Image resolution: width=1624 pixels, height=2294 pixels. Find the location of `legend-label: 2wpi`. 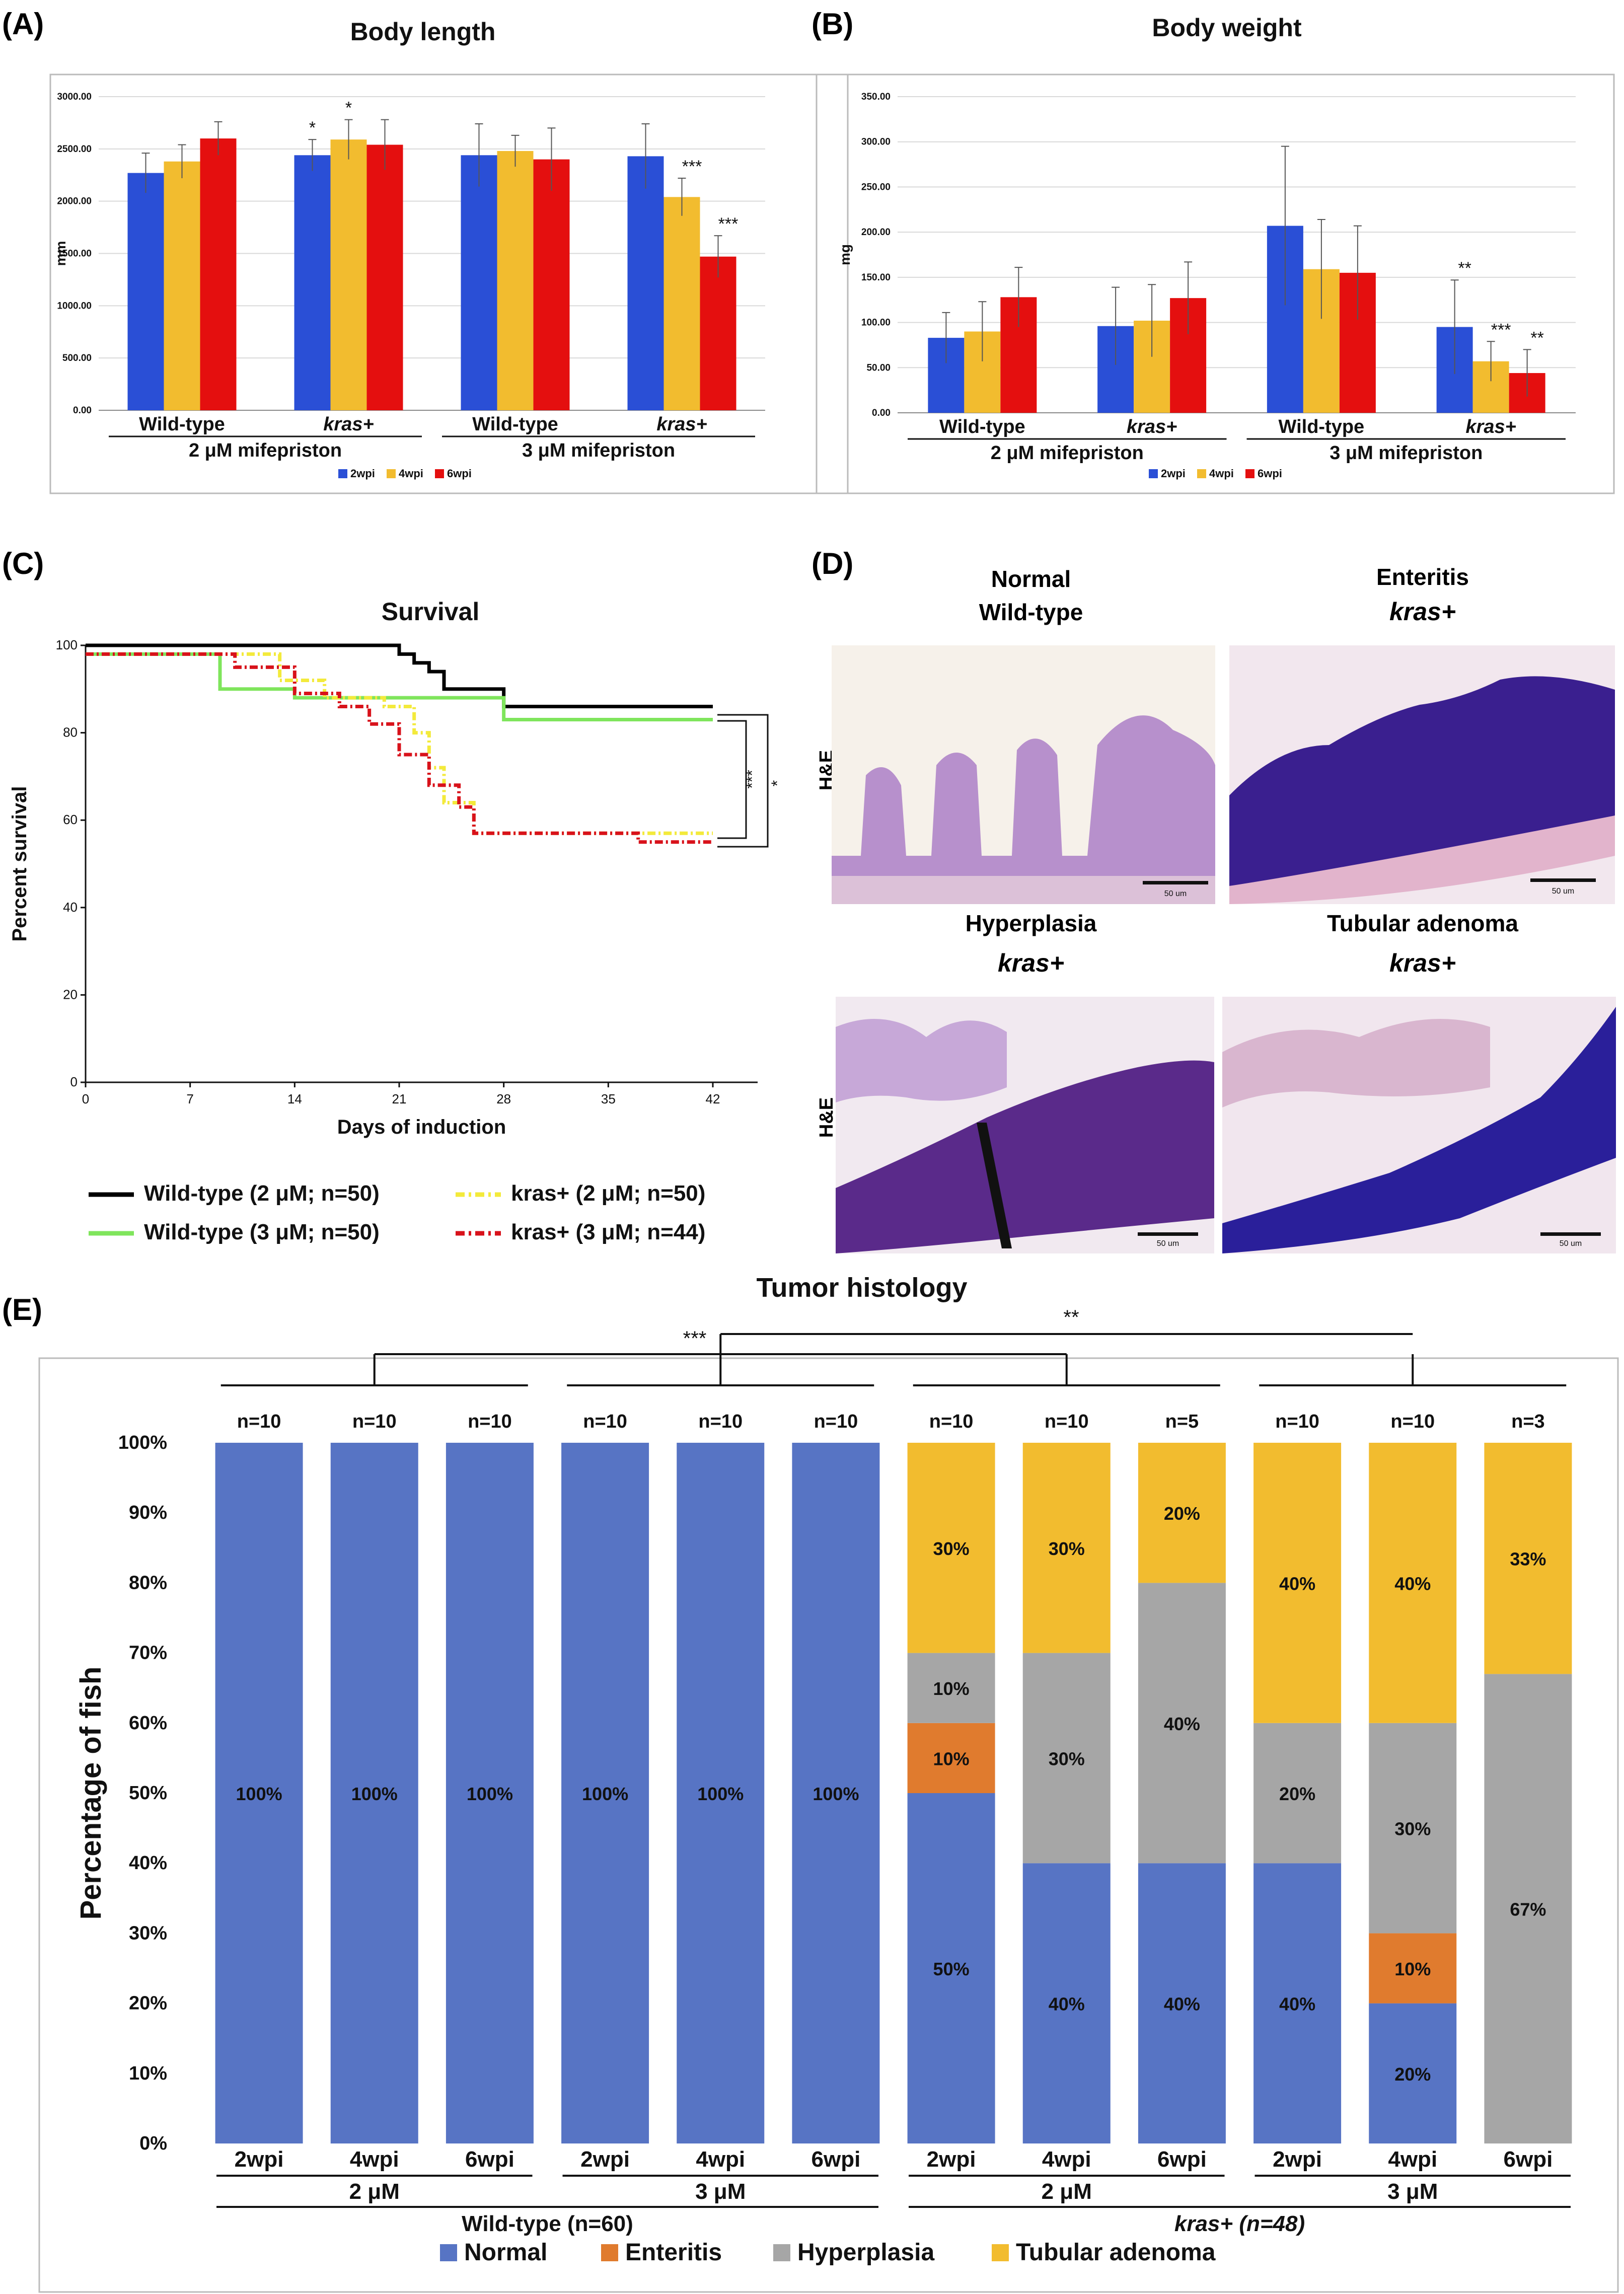

legend-label: 2wpi is located at coordinates (1173, 473).